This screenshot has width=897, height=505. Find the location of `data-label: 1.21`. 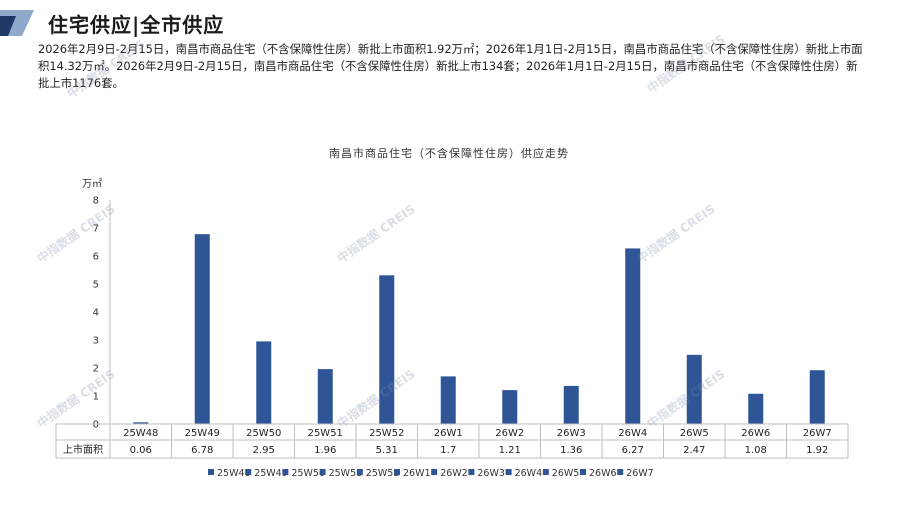

data-label: 1.21 is located at coordinates (510, 450).